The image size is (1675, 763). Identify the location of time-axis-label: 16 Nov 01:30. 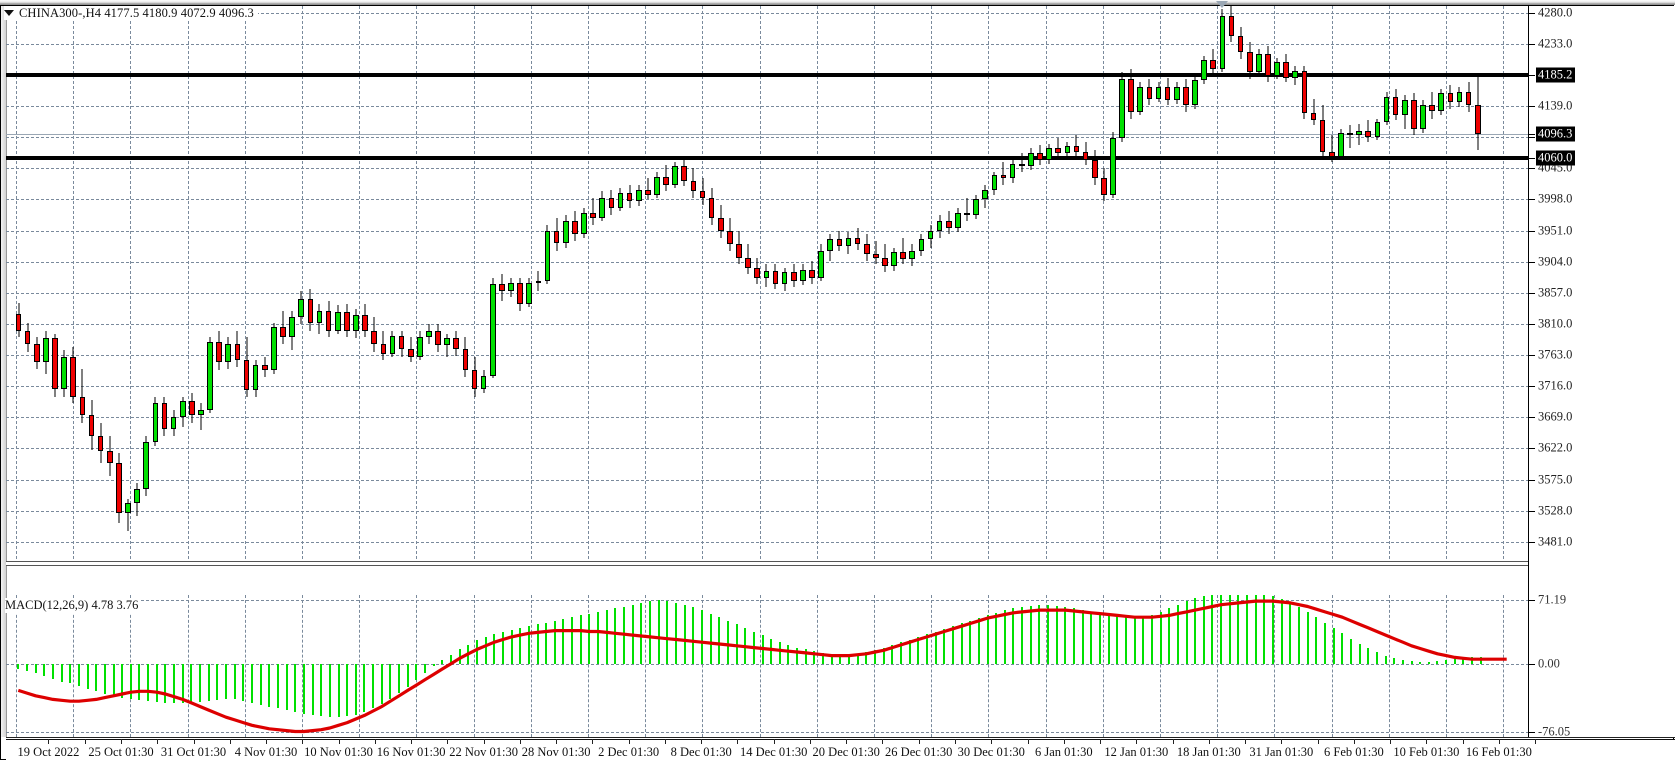
(411, 752).